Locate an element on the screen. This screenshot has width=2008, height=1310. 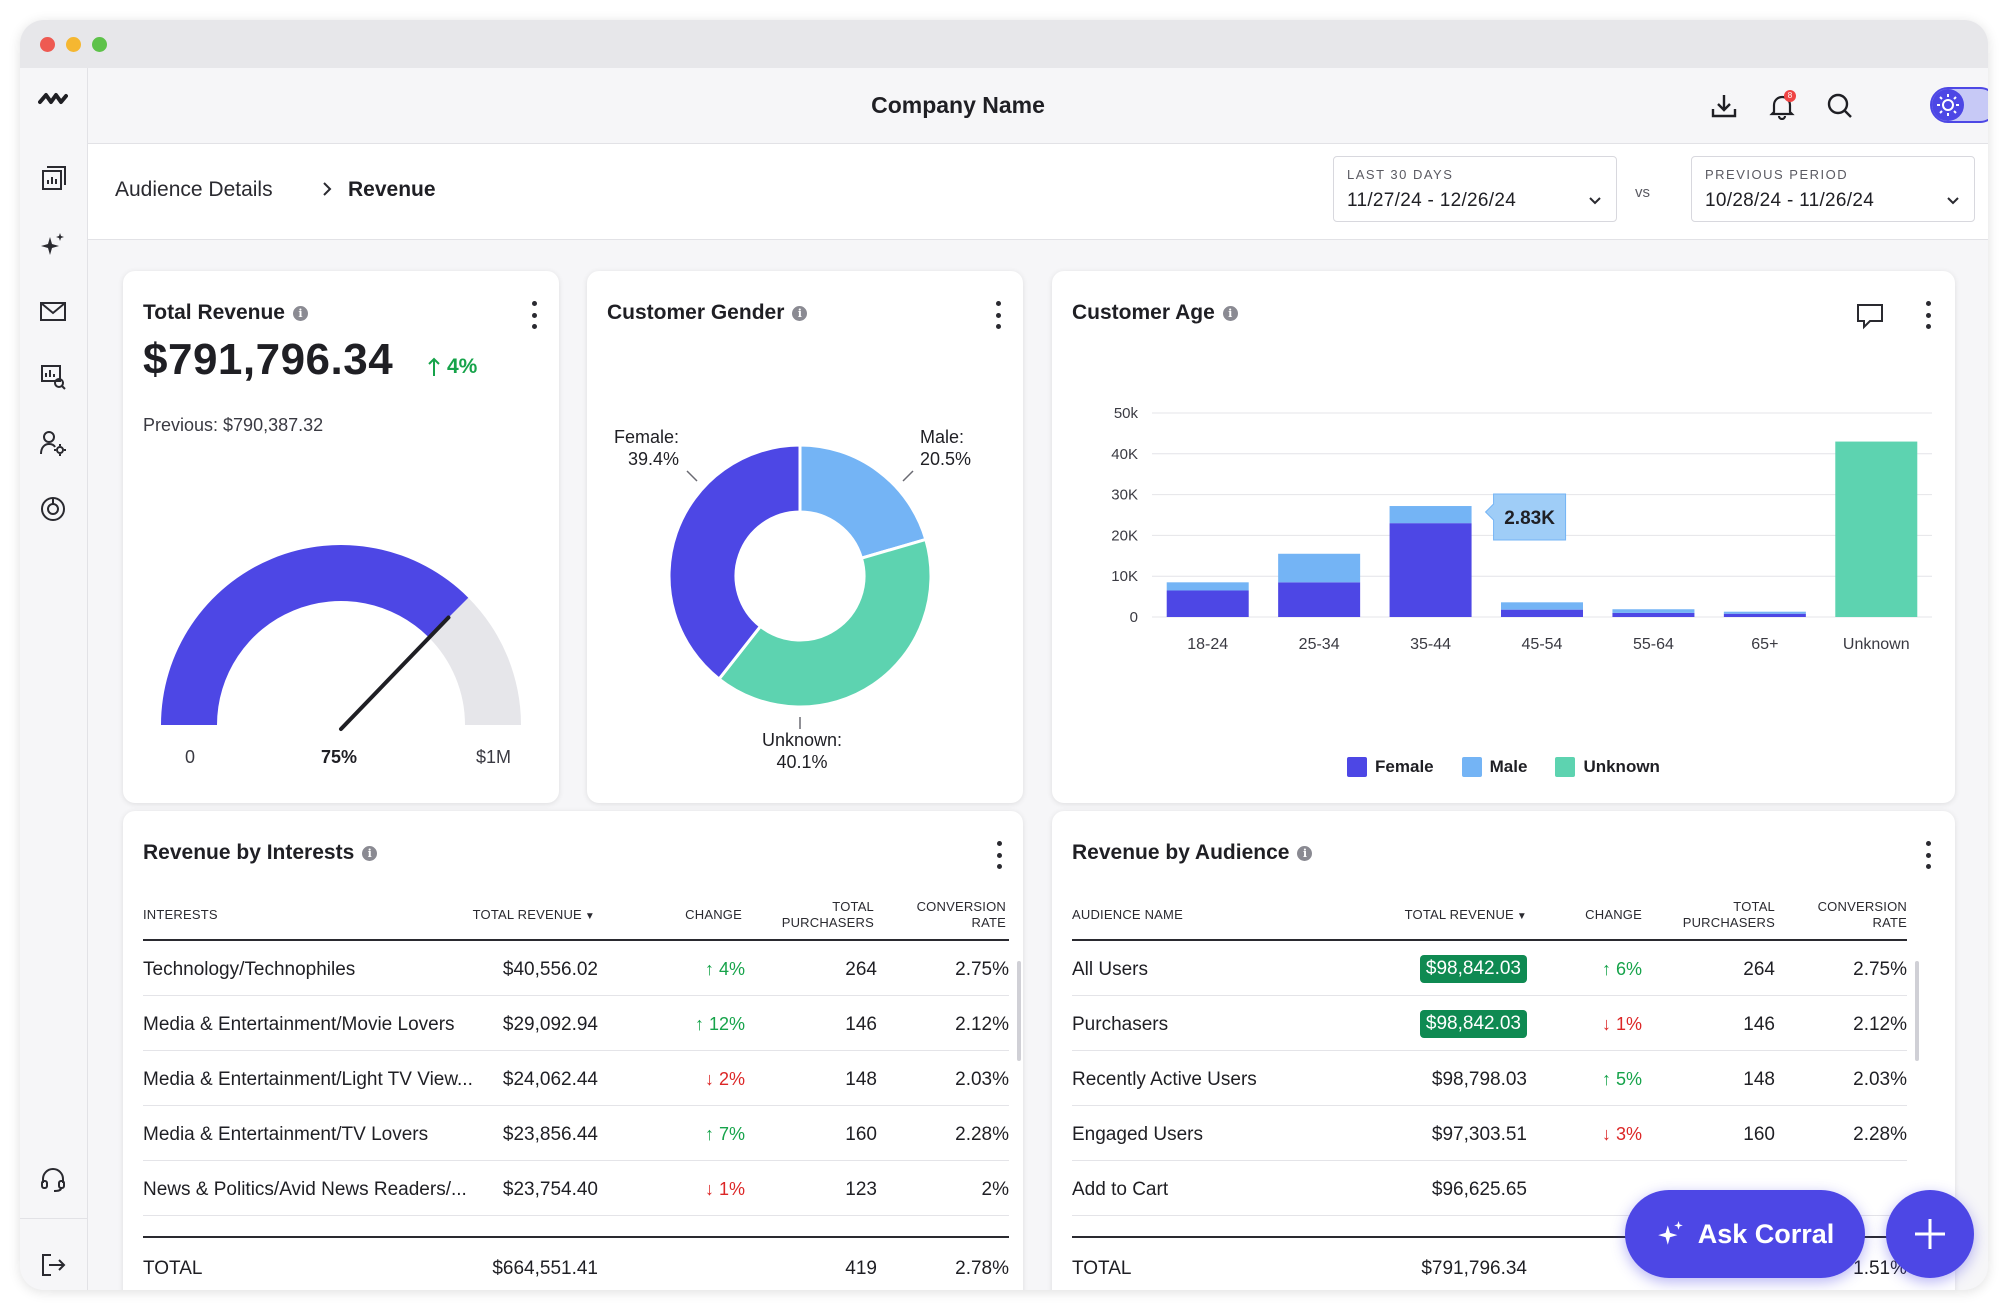
current-period-label: LAST 30 DAYS is located at coordinates (1400, 174).